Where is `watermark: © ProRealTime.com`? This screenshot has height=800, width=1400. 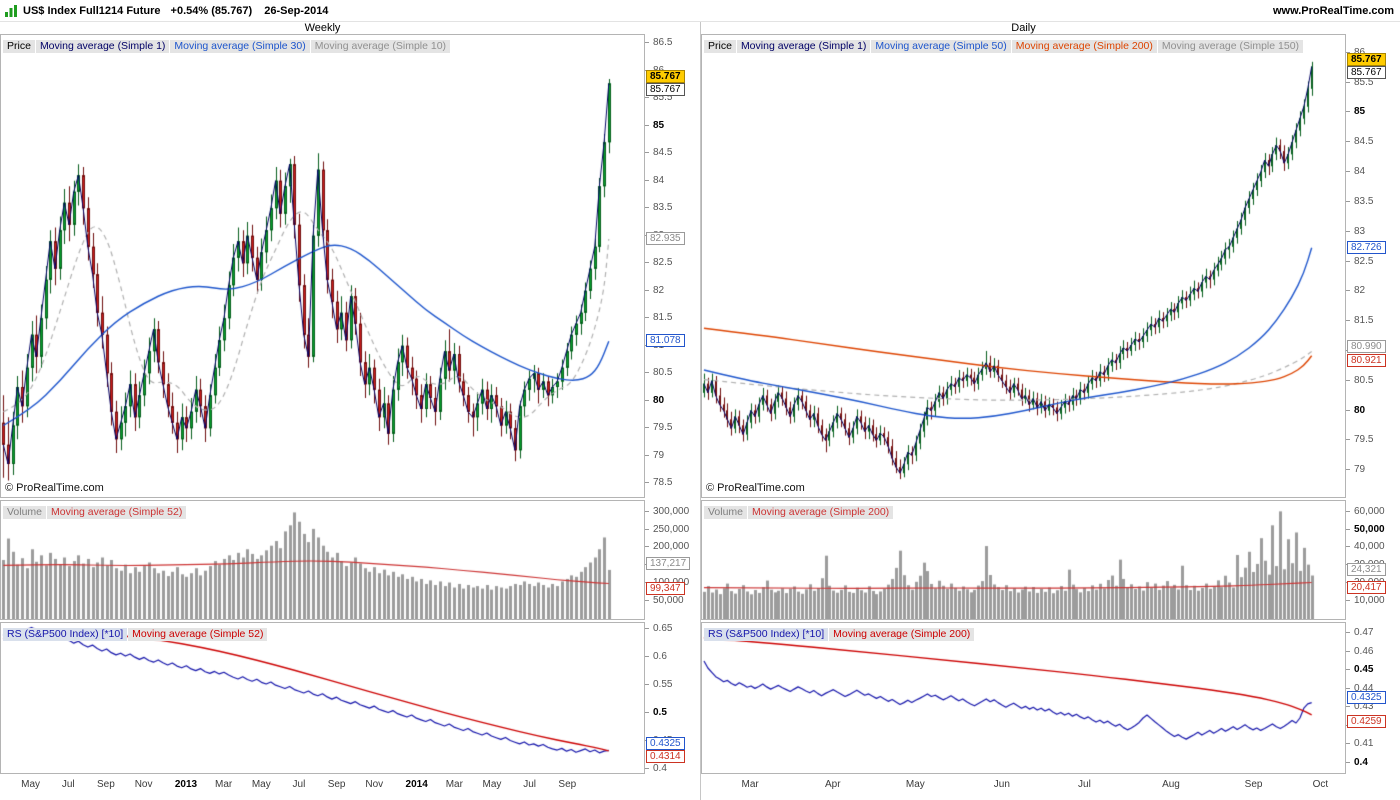 watermark: © ProRealTime.com is located at coordinates (54, 488).